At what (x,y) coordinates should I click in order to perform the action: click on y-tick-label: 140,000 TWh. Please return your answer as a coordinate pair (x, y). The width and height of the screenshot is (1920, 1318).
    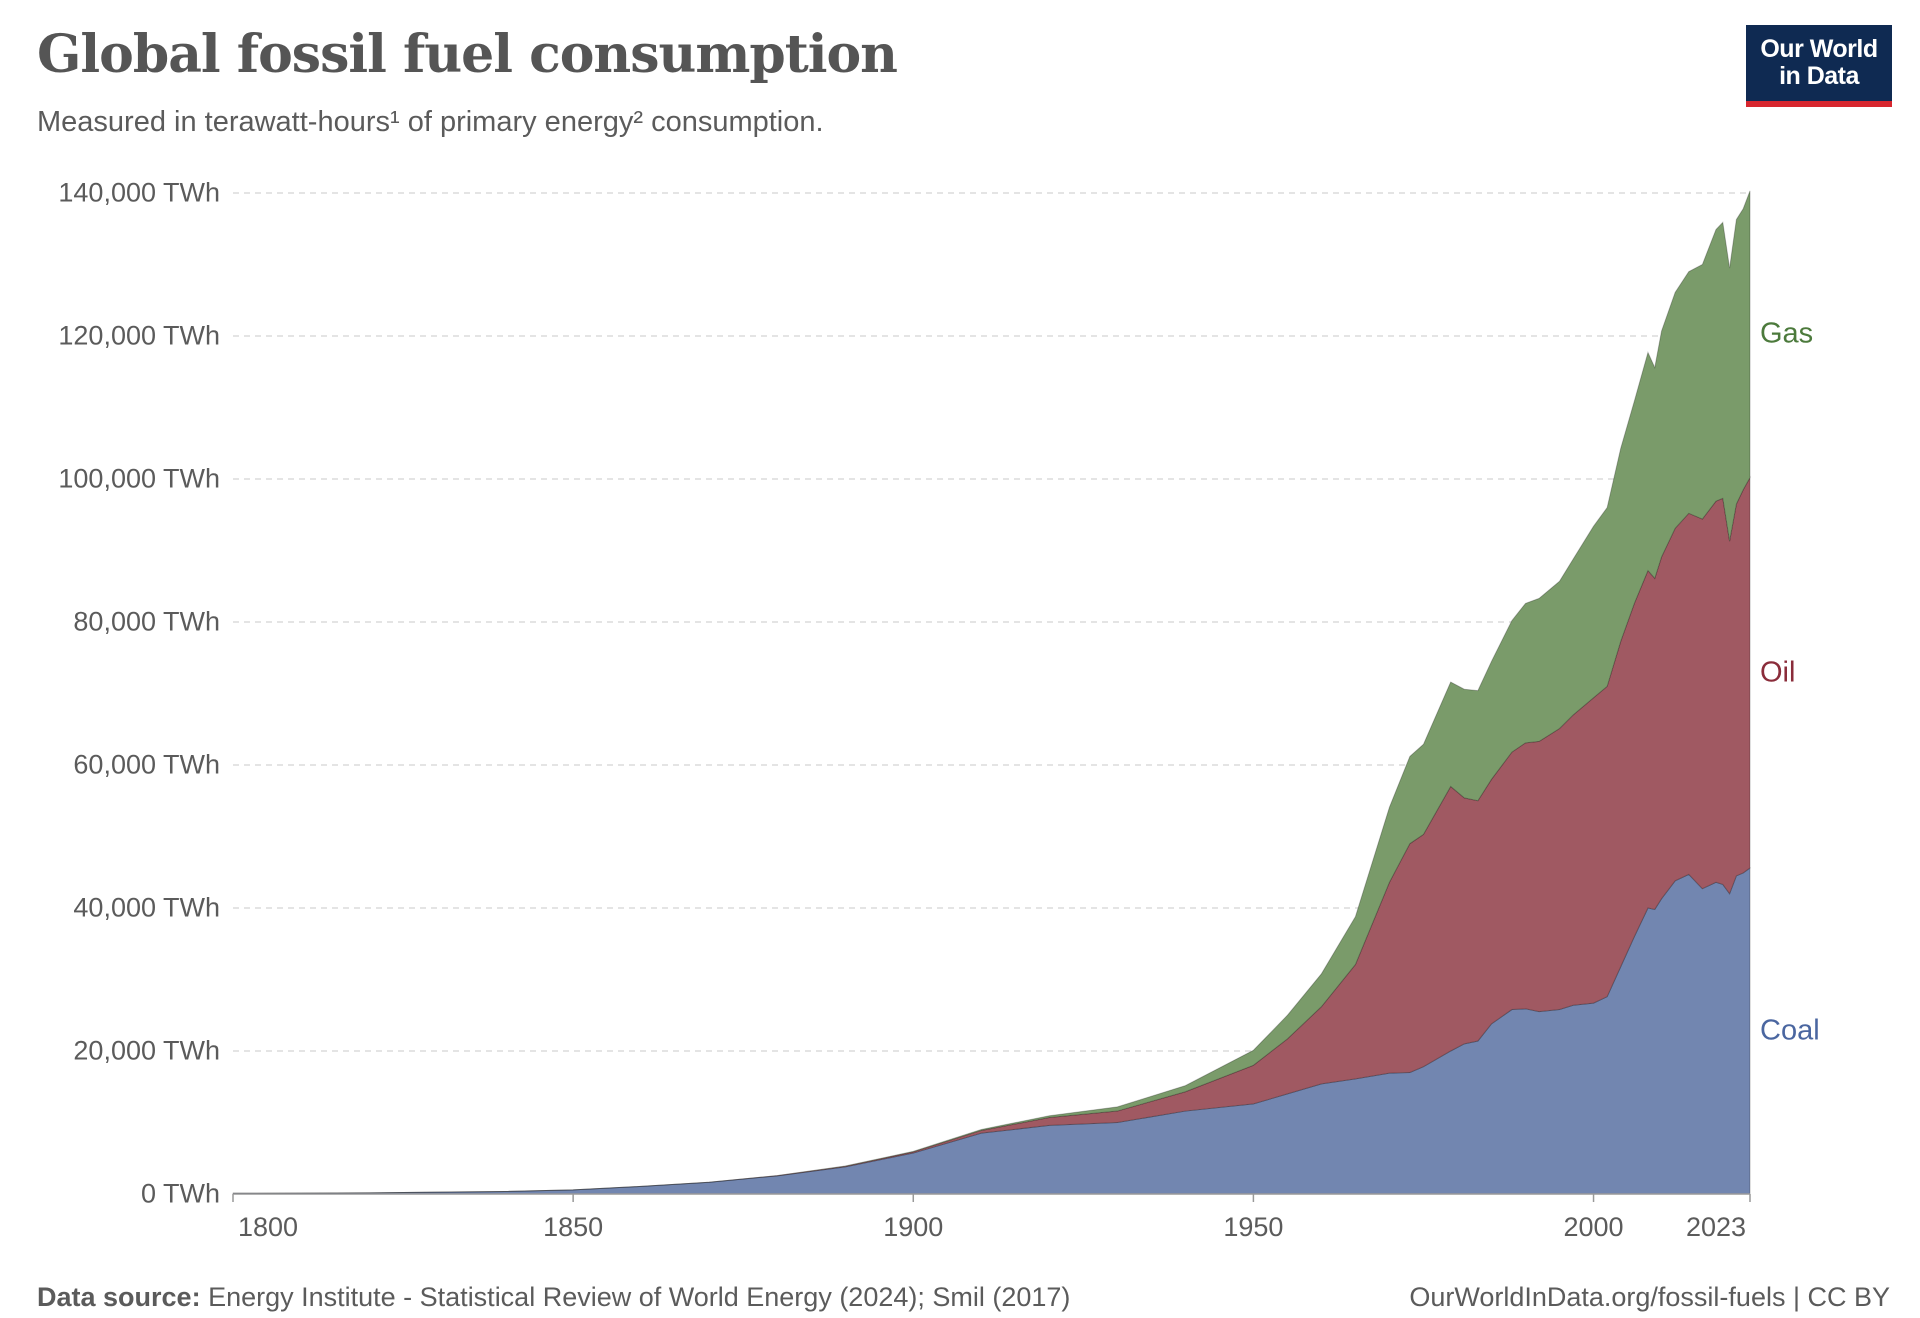
    Looking at the image, I should click on (139, 192).